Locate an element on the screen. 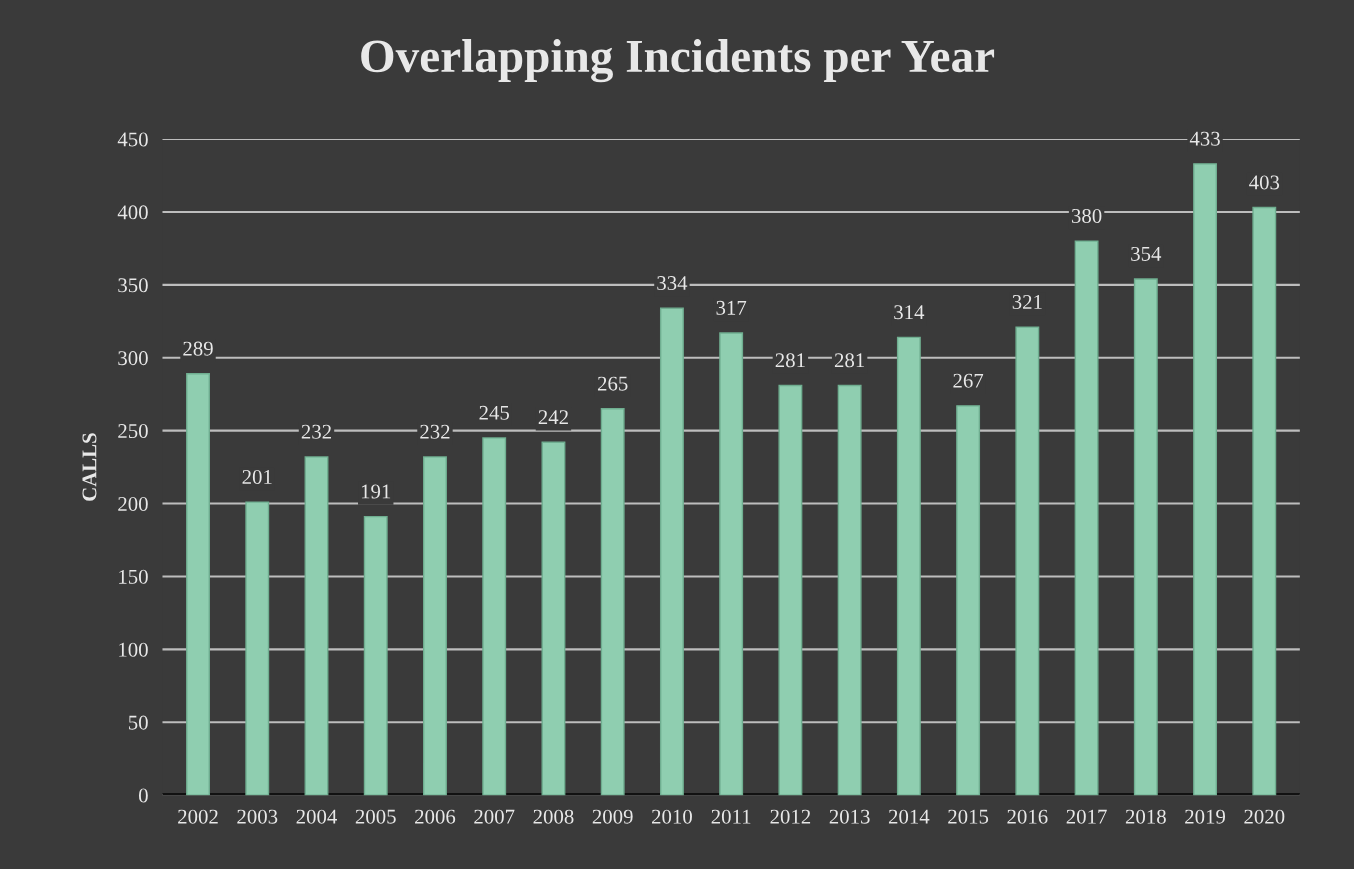 Image resolution: width=1354 pixels, height=869 pixels. x-tick-label: 2012 is located at coordinates (790, 816).